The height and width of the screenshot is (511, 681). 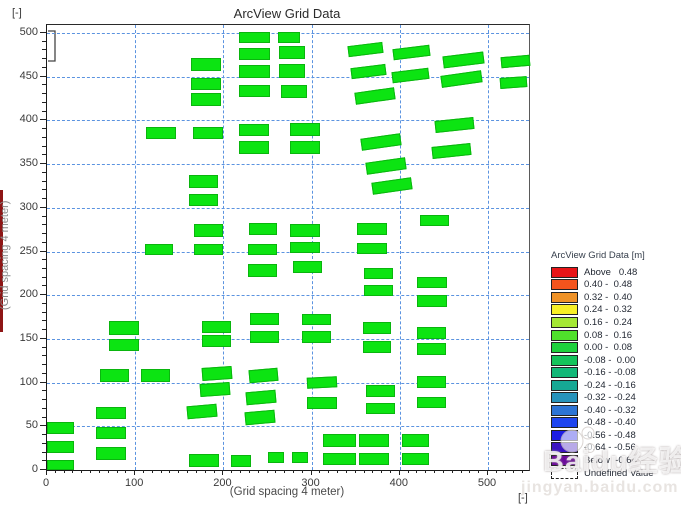 What do you see at coordinates (610, 423) in the screenshot?
I see `legend-label: -0.48 - -0.40` at bounding box center [610, 423].